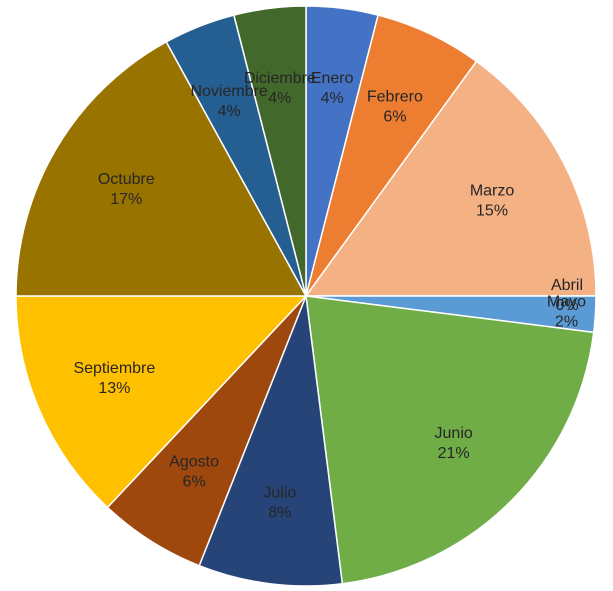  I want to click on label-name: Julio, so click(279, 492).